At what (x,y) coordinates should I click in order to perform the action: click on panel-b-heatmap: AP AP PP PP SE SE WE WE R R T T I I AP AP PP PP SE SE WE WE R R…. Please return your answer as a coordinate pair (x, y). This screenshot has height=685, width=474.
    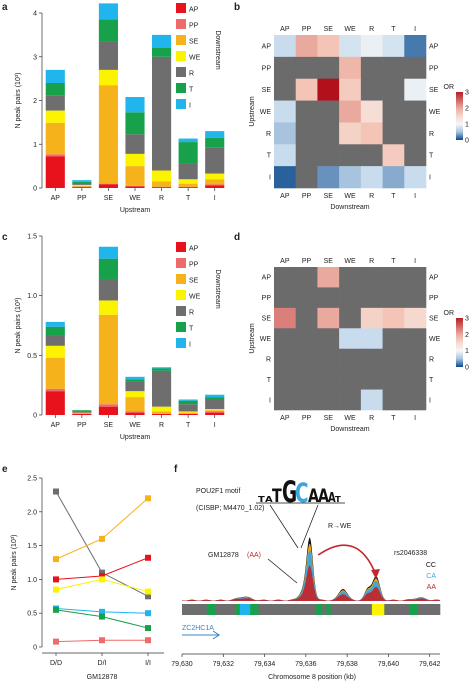
    Looking at the image, I should click on (359, 118).